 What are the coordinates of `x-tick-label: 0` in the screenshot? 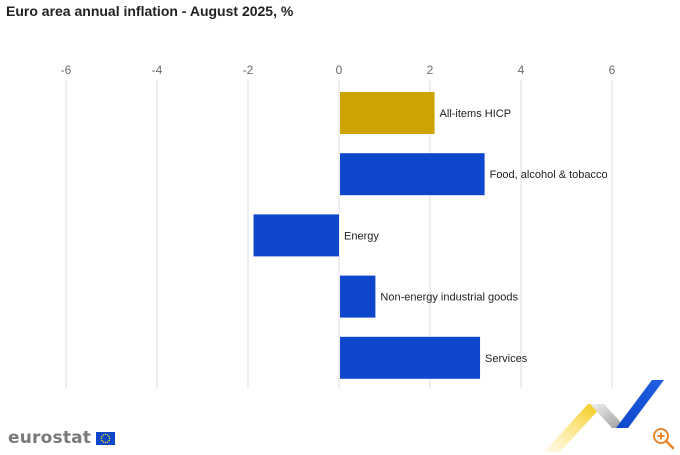 It's located at (339, 70).